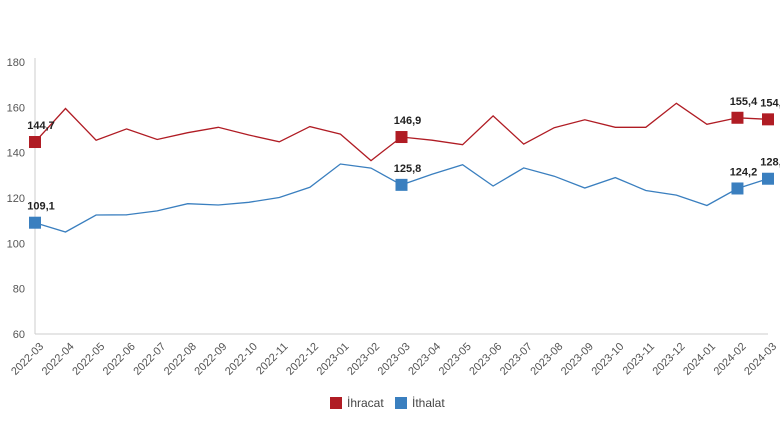 Image resolution: width=780 pixels, height=440 pixels. Describe the element at coordinates (241, 359) in the screenshot. I see `x-tick-label: 2022-10` at that location.